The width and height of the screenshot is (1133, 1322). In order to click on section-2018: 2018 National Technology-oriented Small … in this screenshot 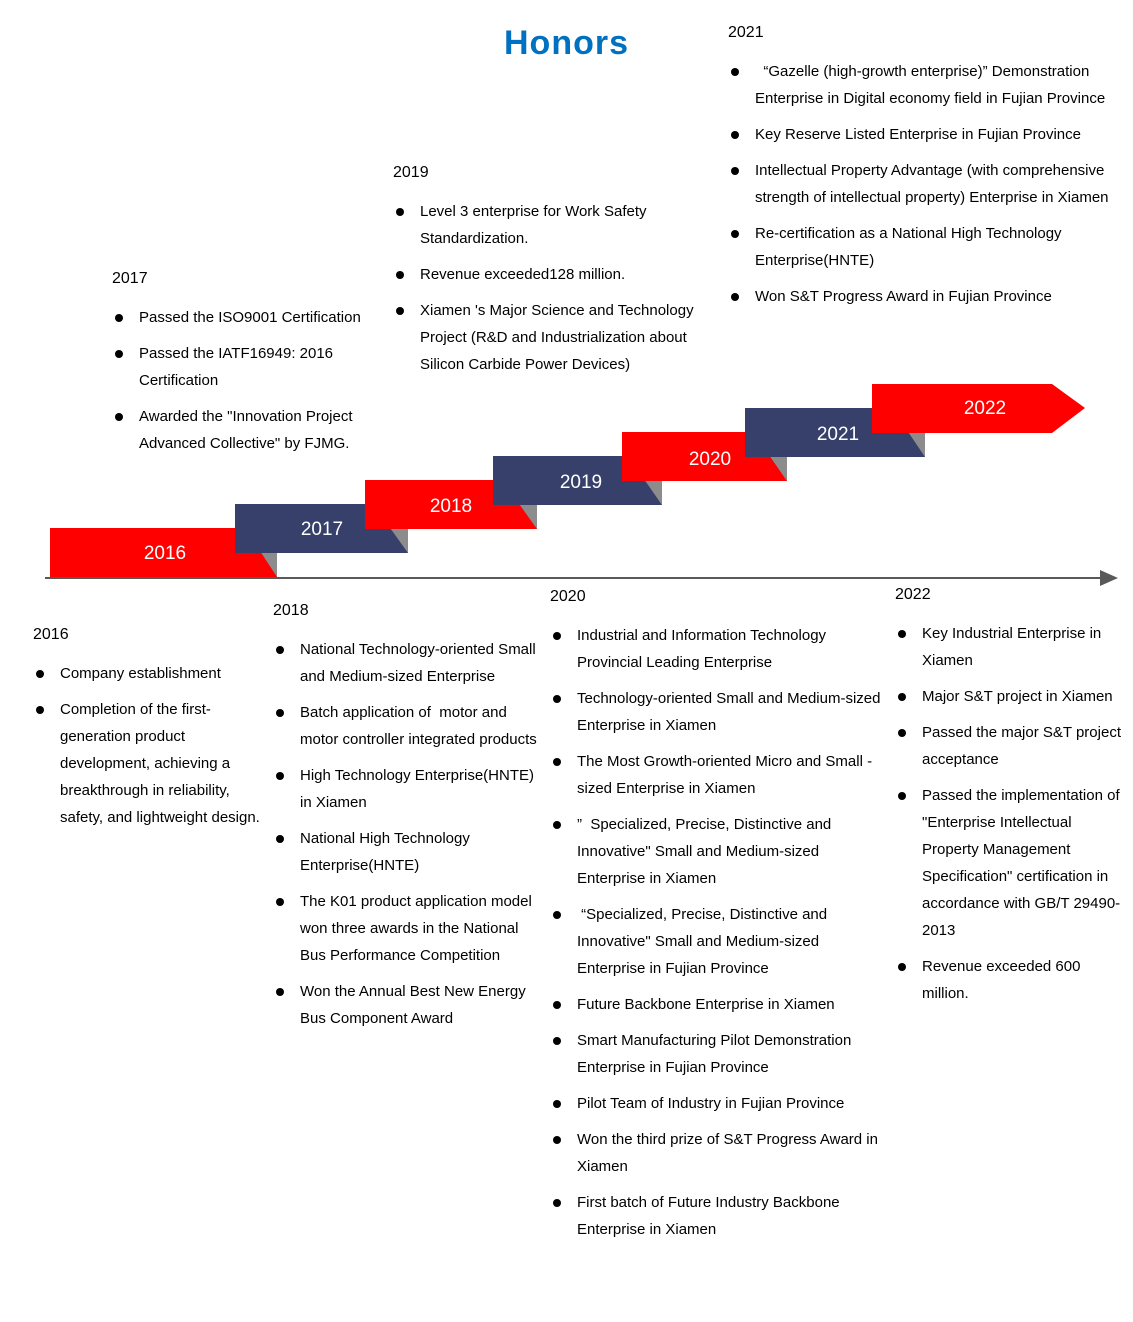, I will do `click(408, 821)`.